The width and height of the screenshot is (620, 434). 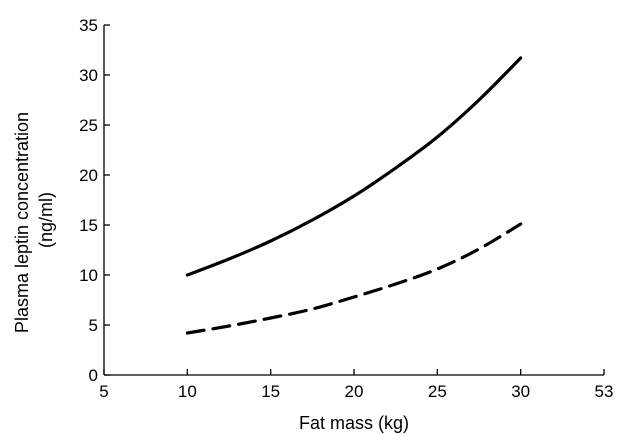 I want to click on y-tick-label: 15, so click(x=88, y=225).